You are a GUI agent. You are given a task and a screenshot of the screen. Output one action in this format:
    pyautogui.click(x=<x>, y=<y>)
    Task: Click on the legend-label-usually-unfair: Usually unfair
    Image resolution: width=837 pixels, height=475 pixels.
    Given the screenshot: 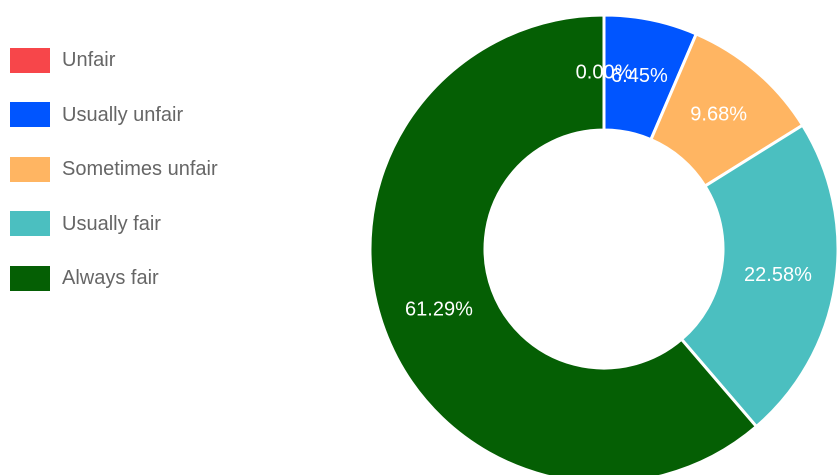 What is the action you would take?
    pyautogui.click(x=123, y=114)
    